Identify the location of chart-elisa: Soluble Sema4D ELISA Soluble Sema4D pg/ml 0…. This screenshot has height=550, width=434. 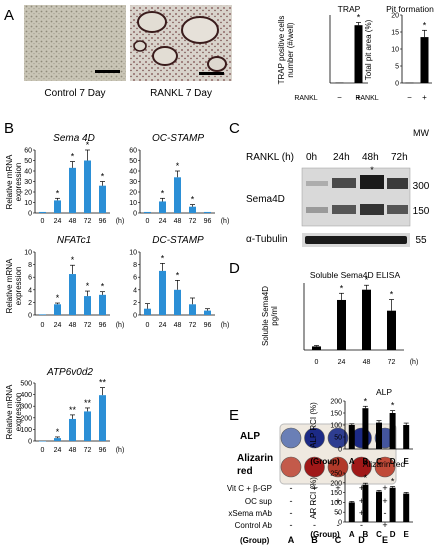
(339, 318).